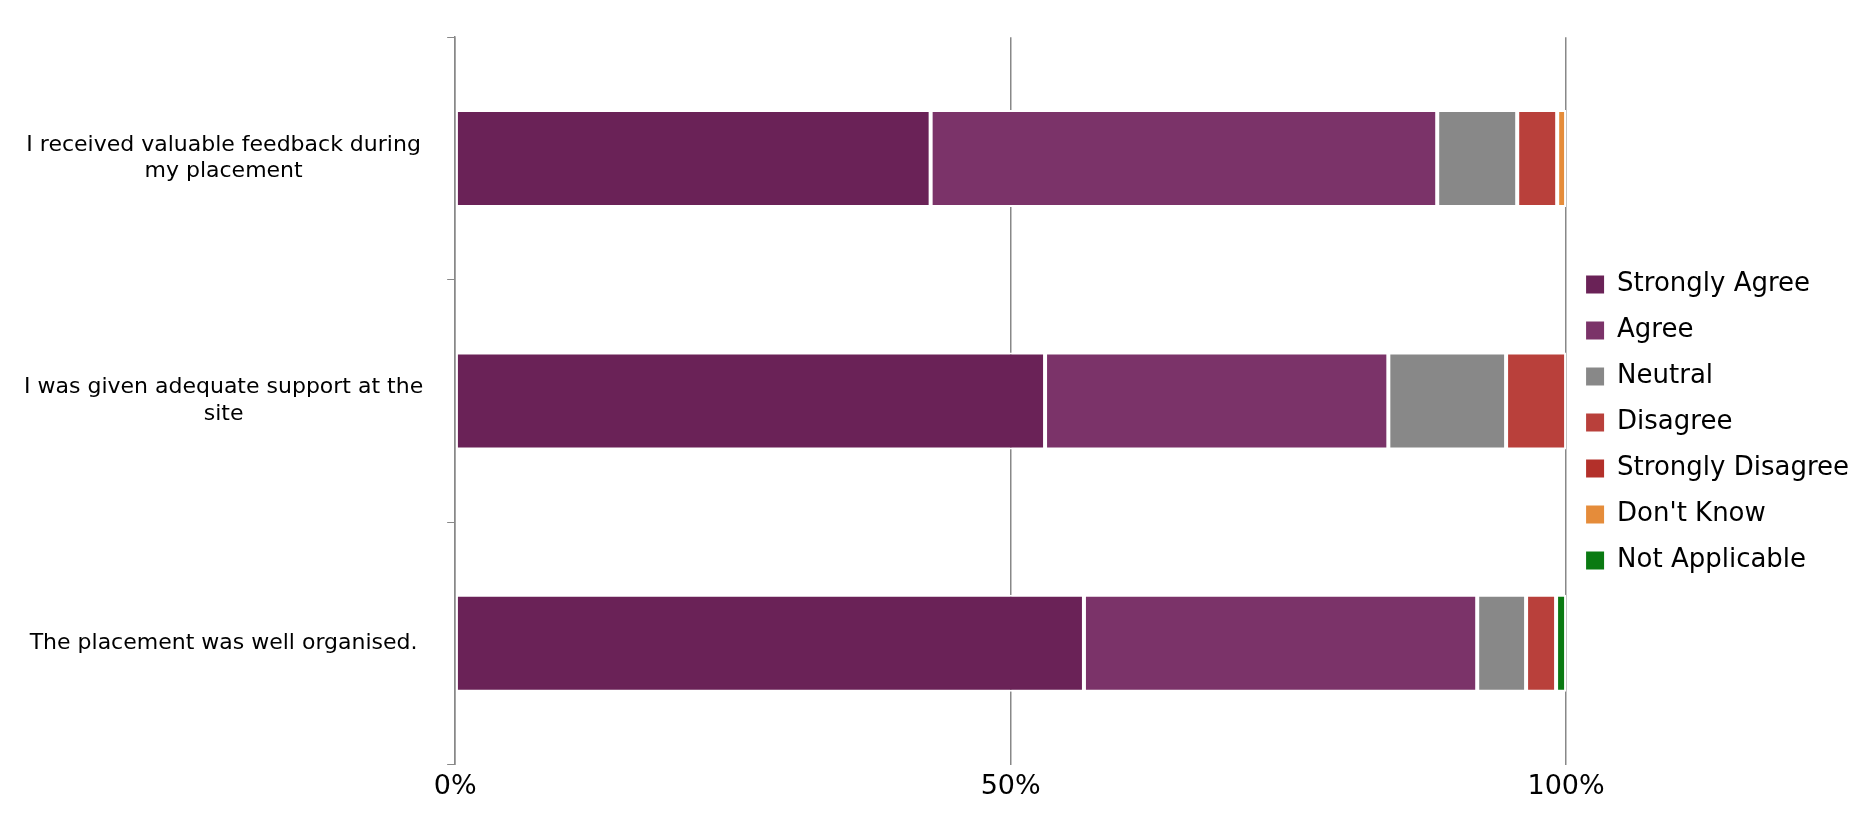  Describe the element at coordinates (1566, 784) in the screenshot. I see `x-tick-label: 100%` at that location.